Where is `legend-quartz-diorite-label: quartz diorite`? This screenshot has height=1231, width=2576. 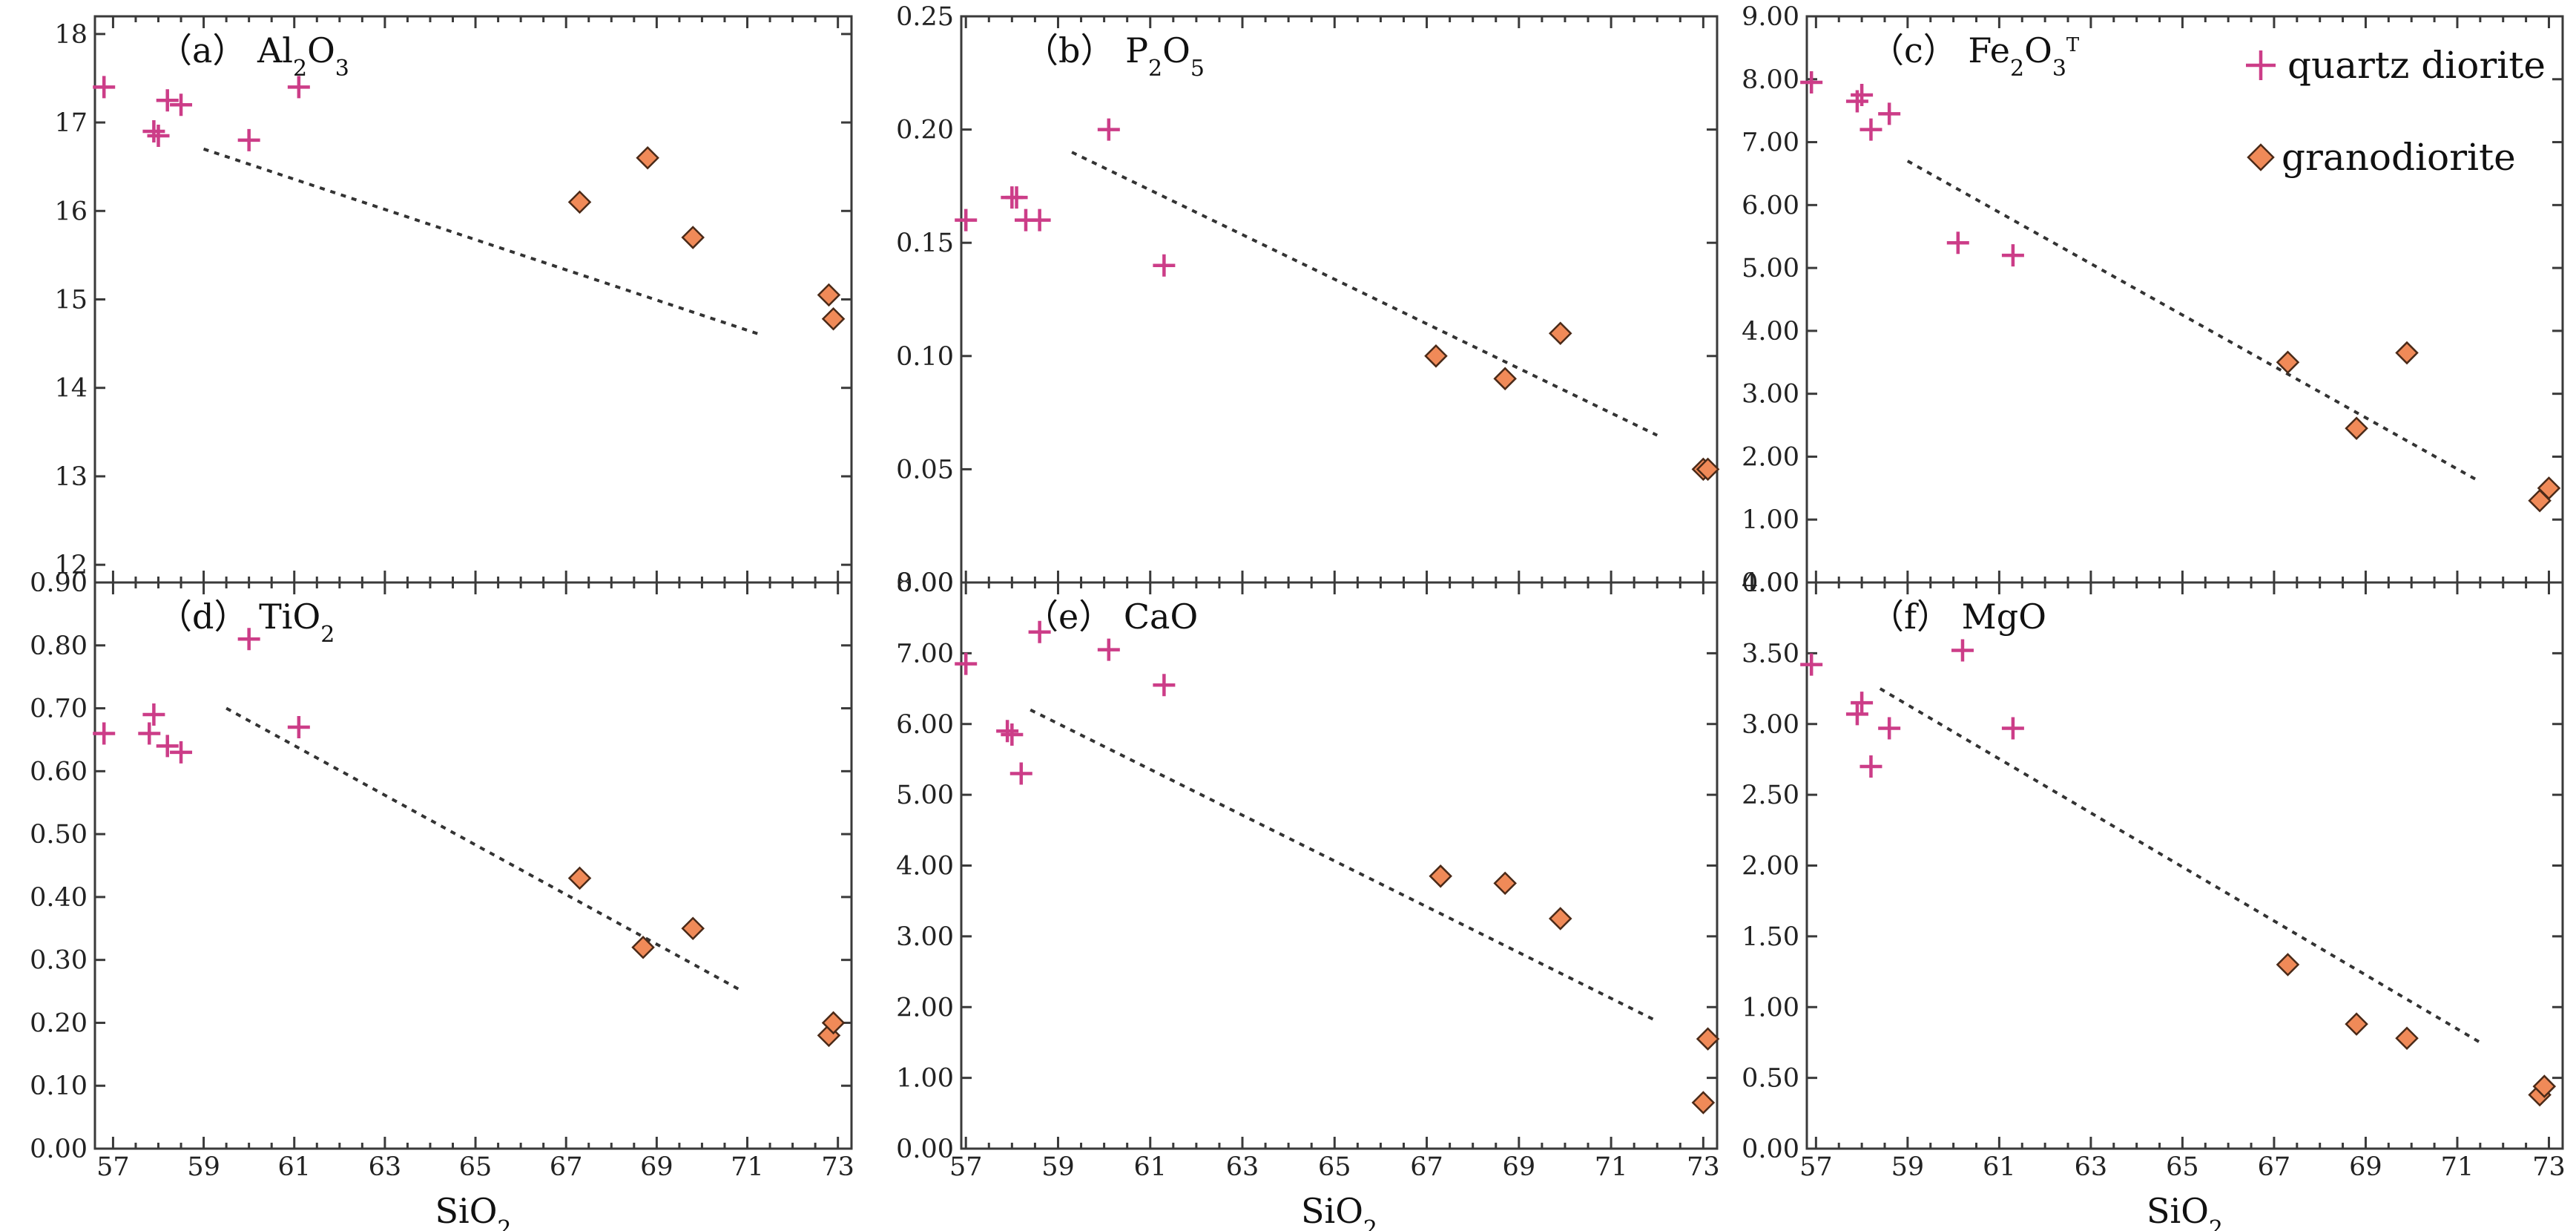
legend-quartz-diorite-label: quartz diorite is located at coordinates (2416, 65).